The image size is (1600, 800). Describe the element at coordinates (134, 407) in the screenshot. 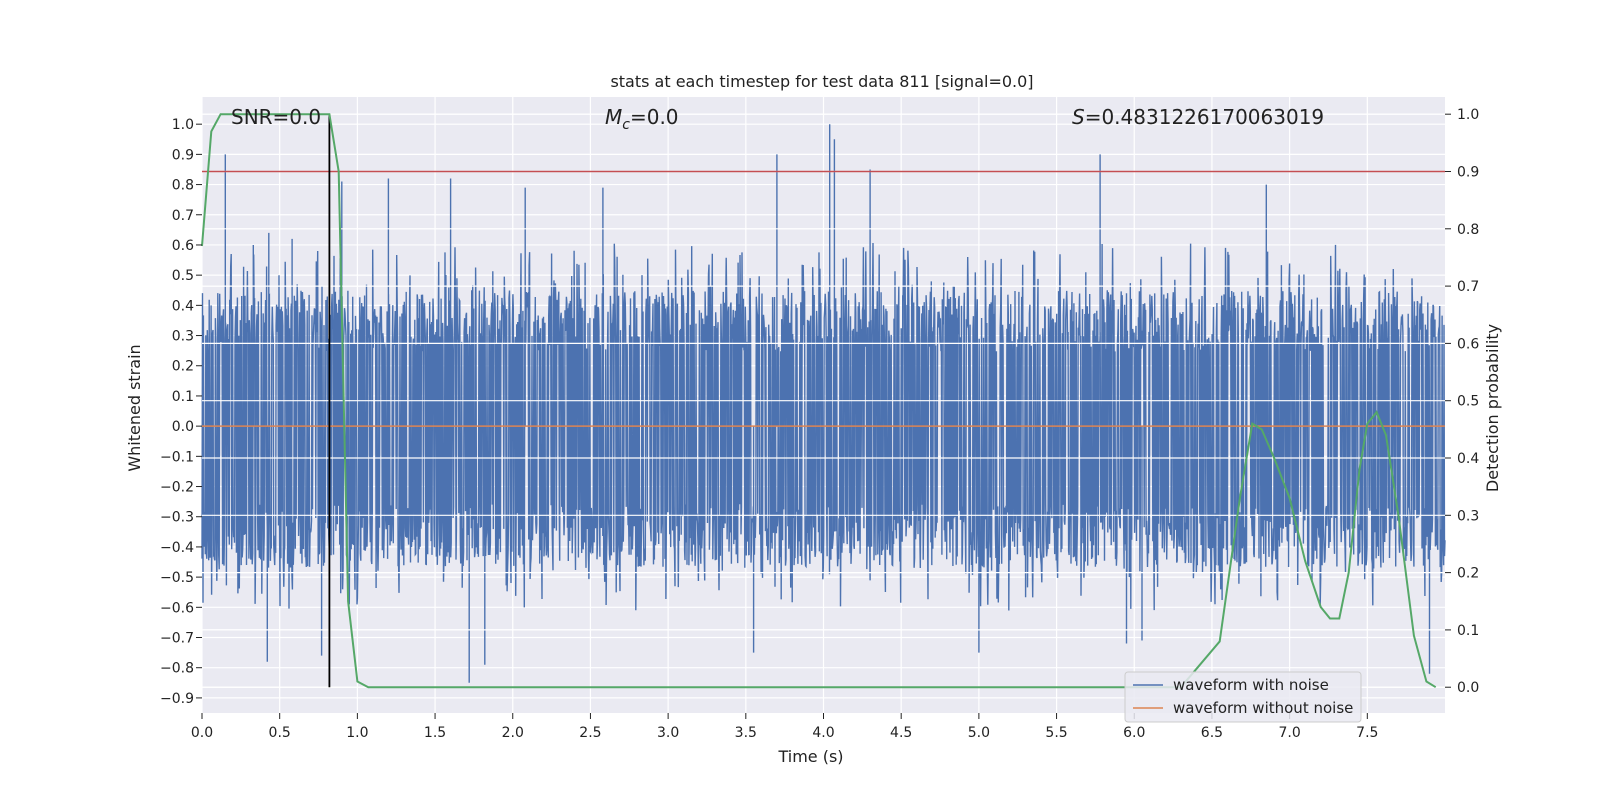

I see `y-axis-label: Whitened strain` at that location.